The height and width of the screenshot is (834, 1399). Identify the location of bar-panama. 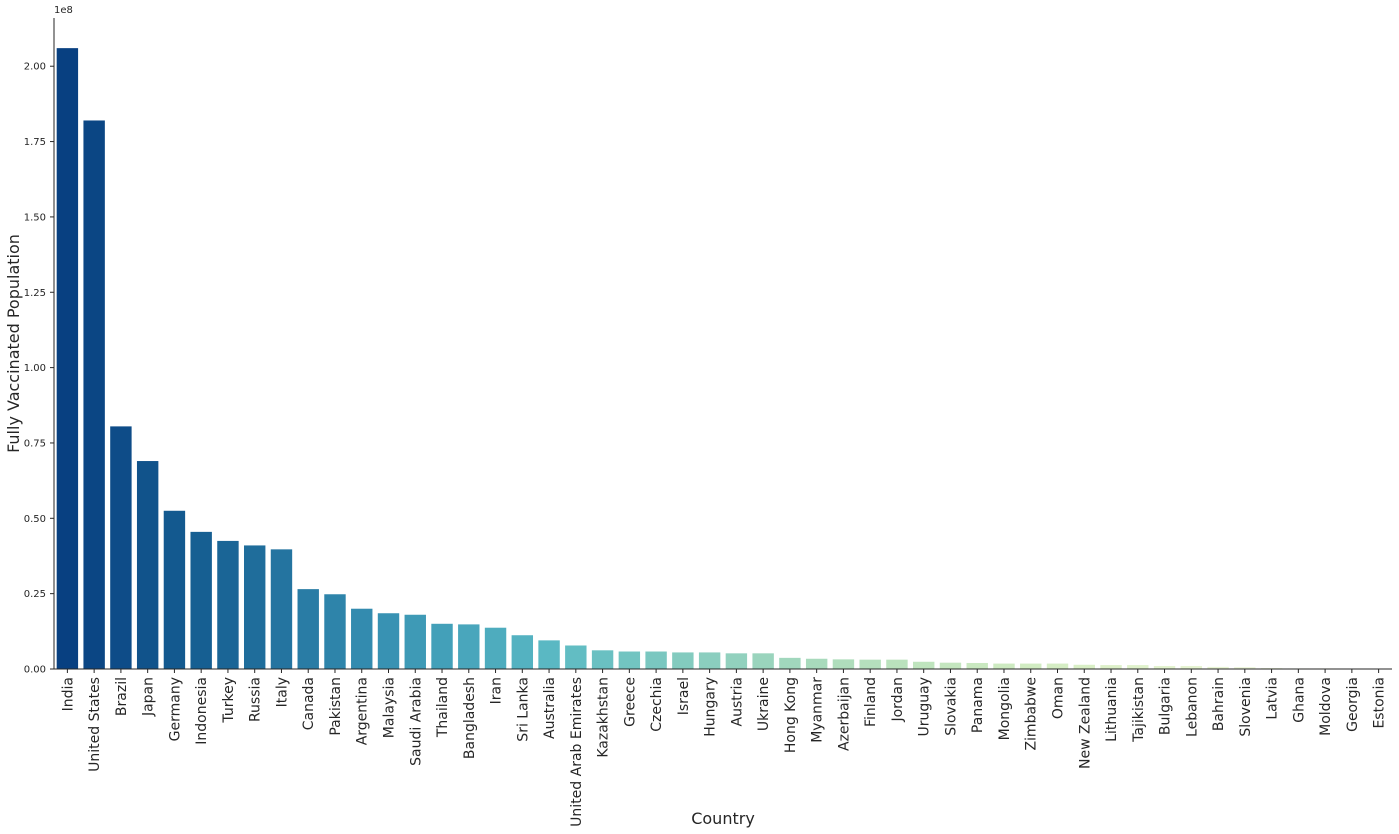
(977, 665).